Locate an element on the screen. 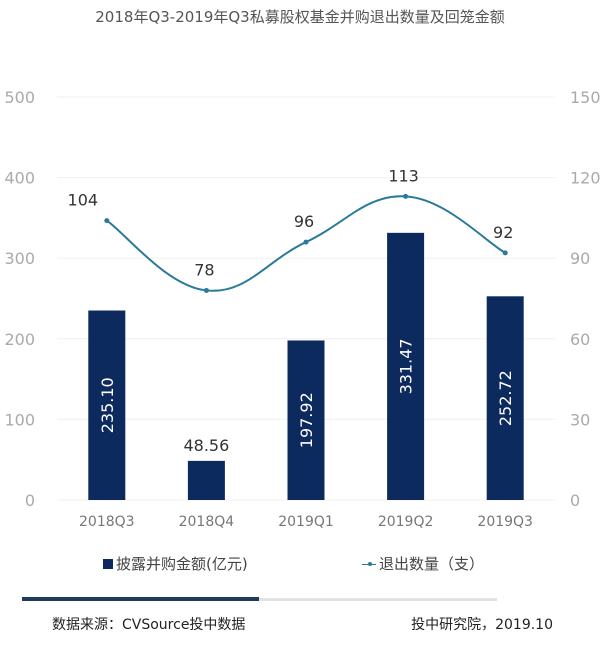  x-axis-label: 2019Q1 is located at coordinates (306, 522).